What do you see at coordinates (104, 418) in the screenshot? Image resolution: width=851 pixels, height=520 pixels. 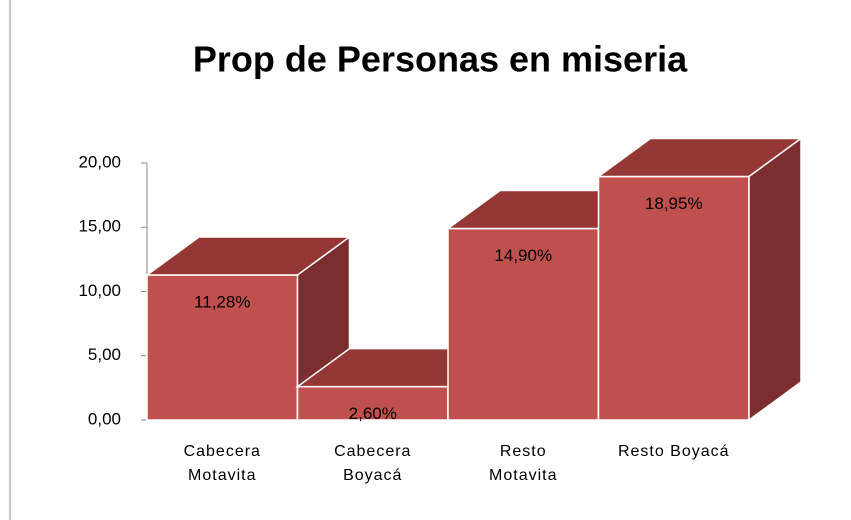 I see `y-tick-label: 0,00` at bounding box center [104, 418].